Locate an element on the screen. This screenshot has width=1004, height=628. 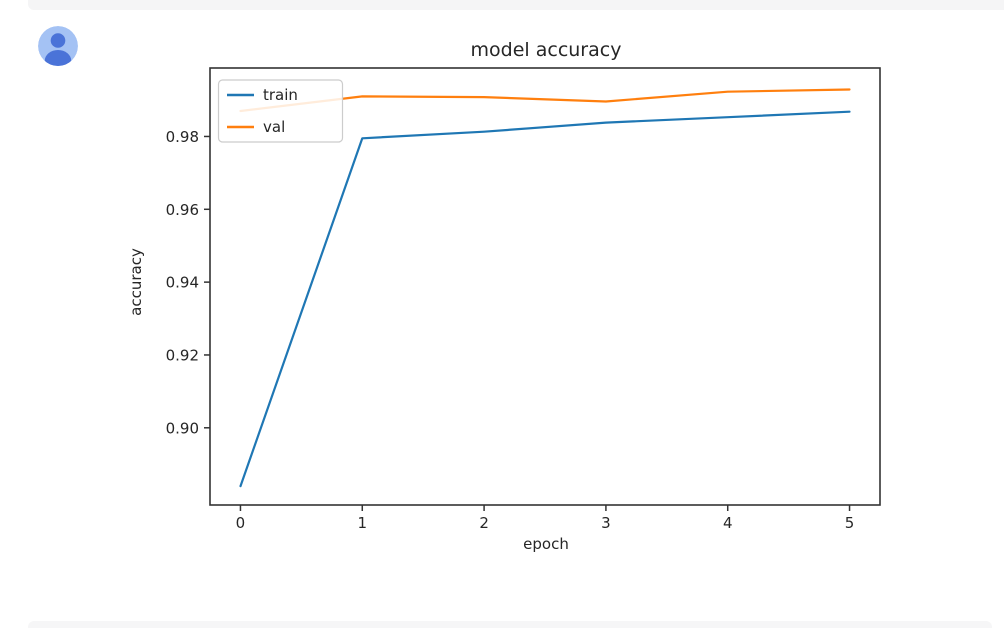
user-avatar is located at coordinates (58, 46).